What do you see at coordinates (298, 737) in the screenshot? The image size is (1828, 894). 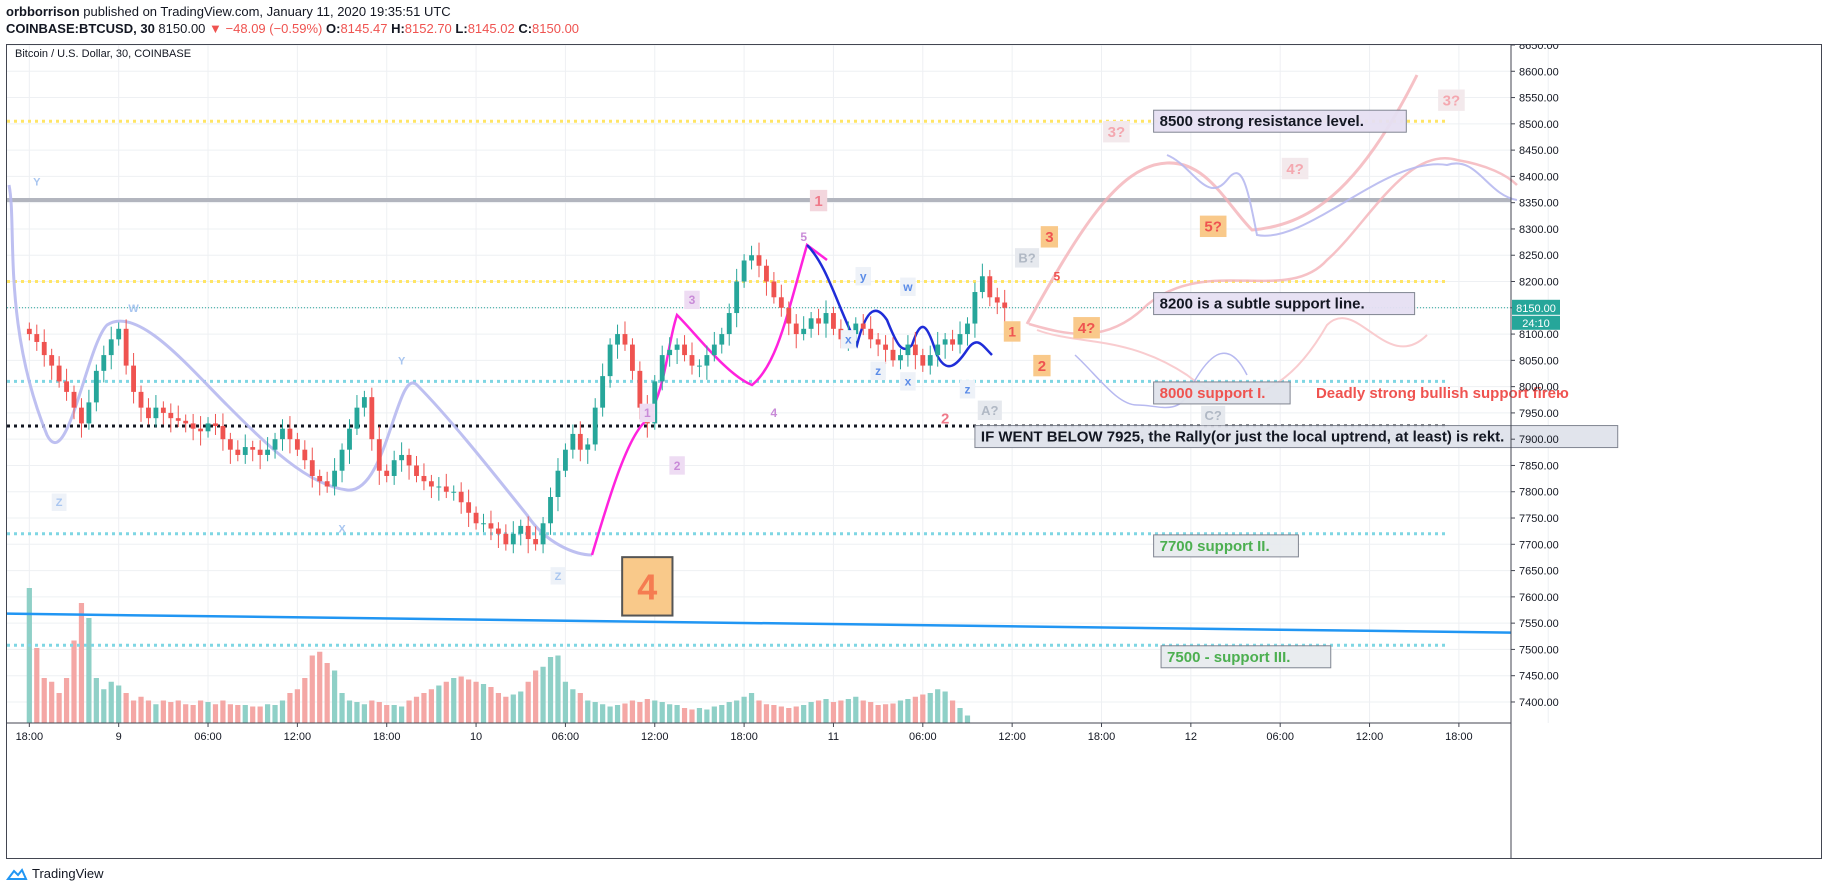 I see `time-tick-label: 12:00` at bounding box center [298, 737].